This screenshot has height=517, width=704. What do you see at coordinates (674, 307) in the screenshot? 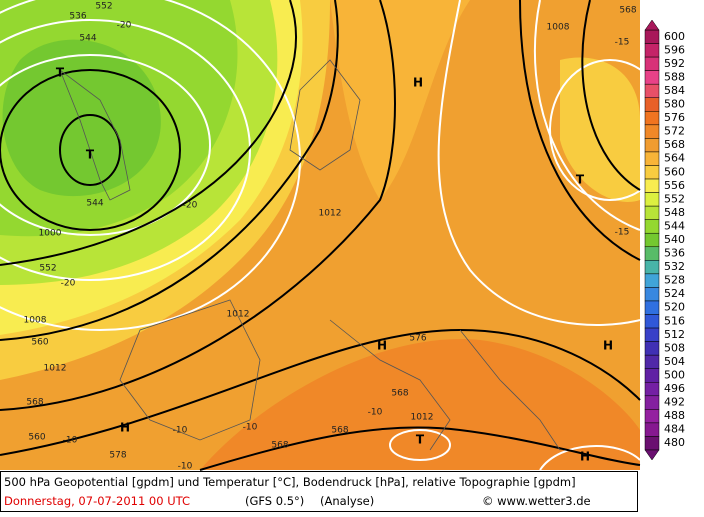
I see `colorbar-label: 520` at bounding box center [674, 307].